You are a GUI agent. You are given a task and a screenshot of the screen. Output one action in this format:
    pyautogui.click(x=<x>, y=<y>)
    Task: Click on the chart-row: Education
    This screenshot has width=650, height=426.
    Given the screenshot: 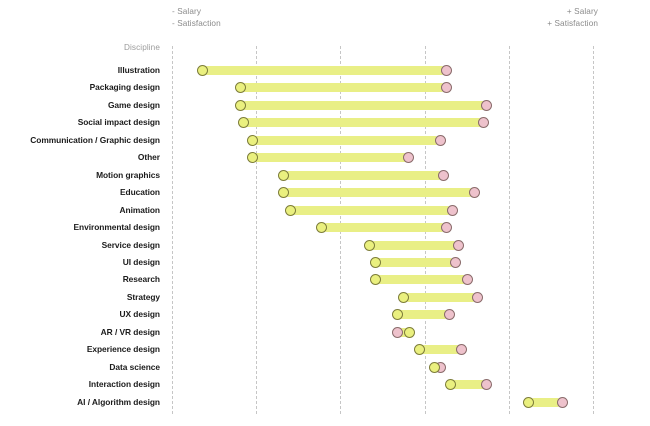 What is the action you would take?
    pyautogui.click(x=325, y=192)
    